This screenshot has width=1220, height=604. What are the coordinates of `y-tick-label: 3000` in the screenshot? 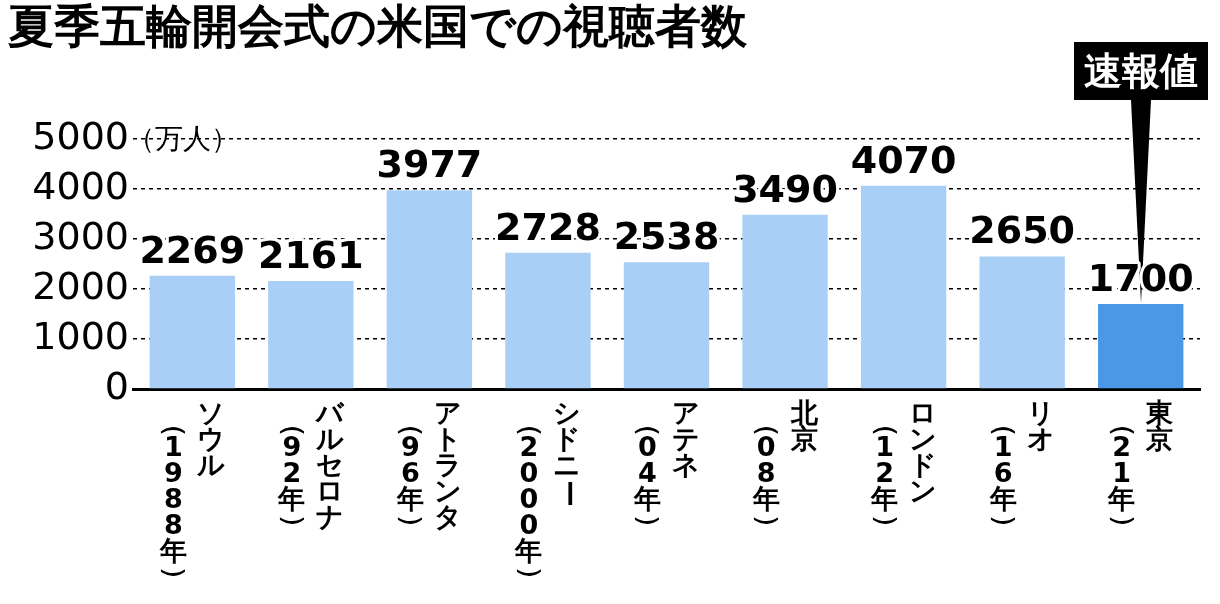 It's located at (80, 235).